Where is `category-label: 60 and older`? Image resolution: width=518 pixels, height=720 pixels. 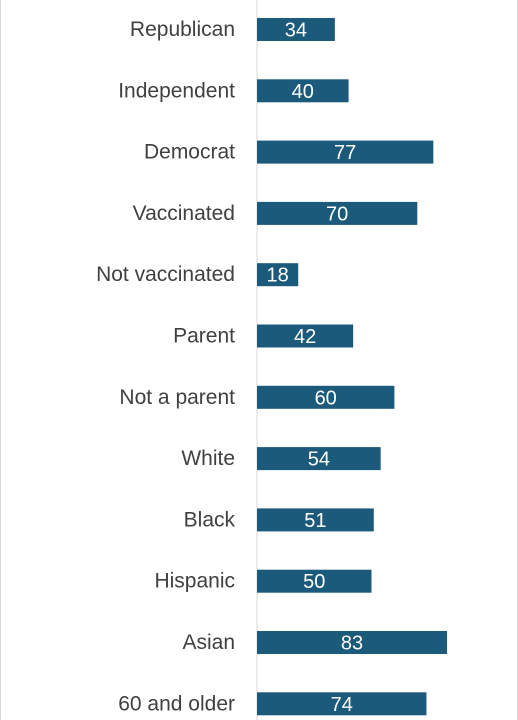 category-label: 60 and older is located at coordinates (176, 703).